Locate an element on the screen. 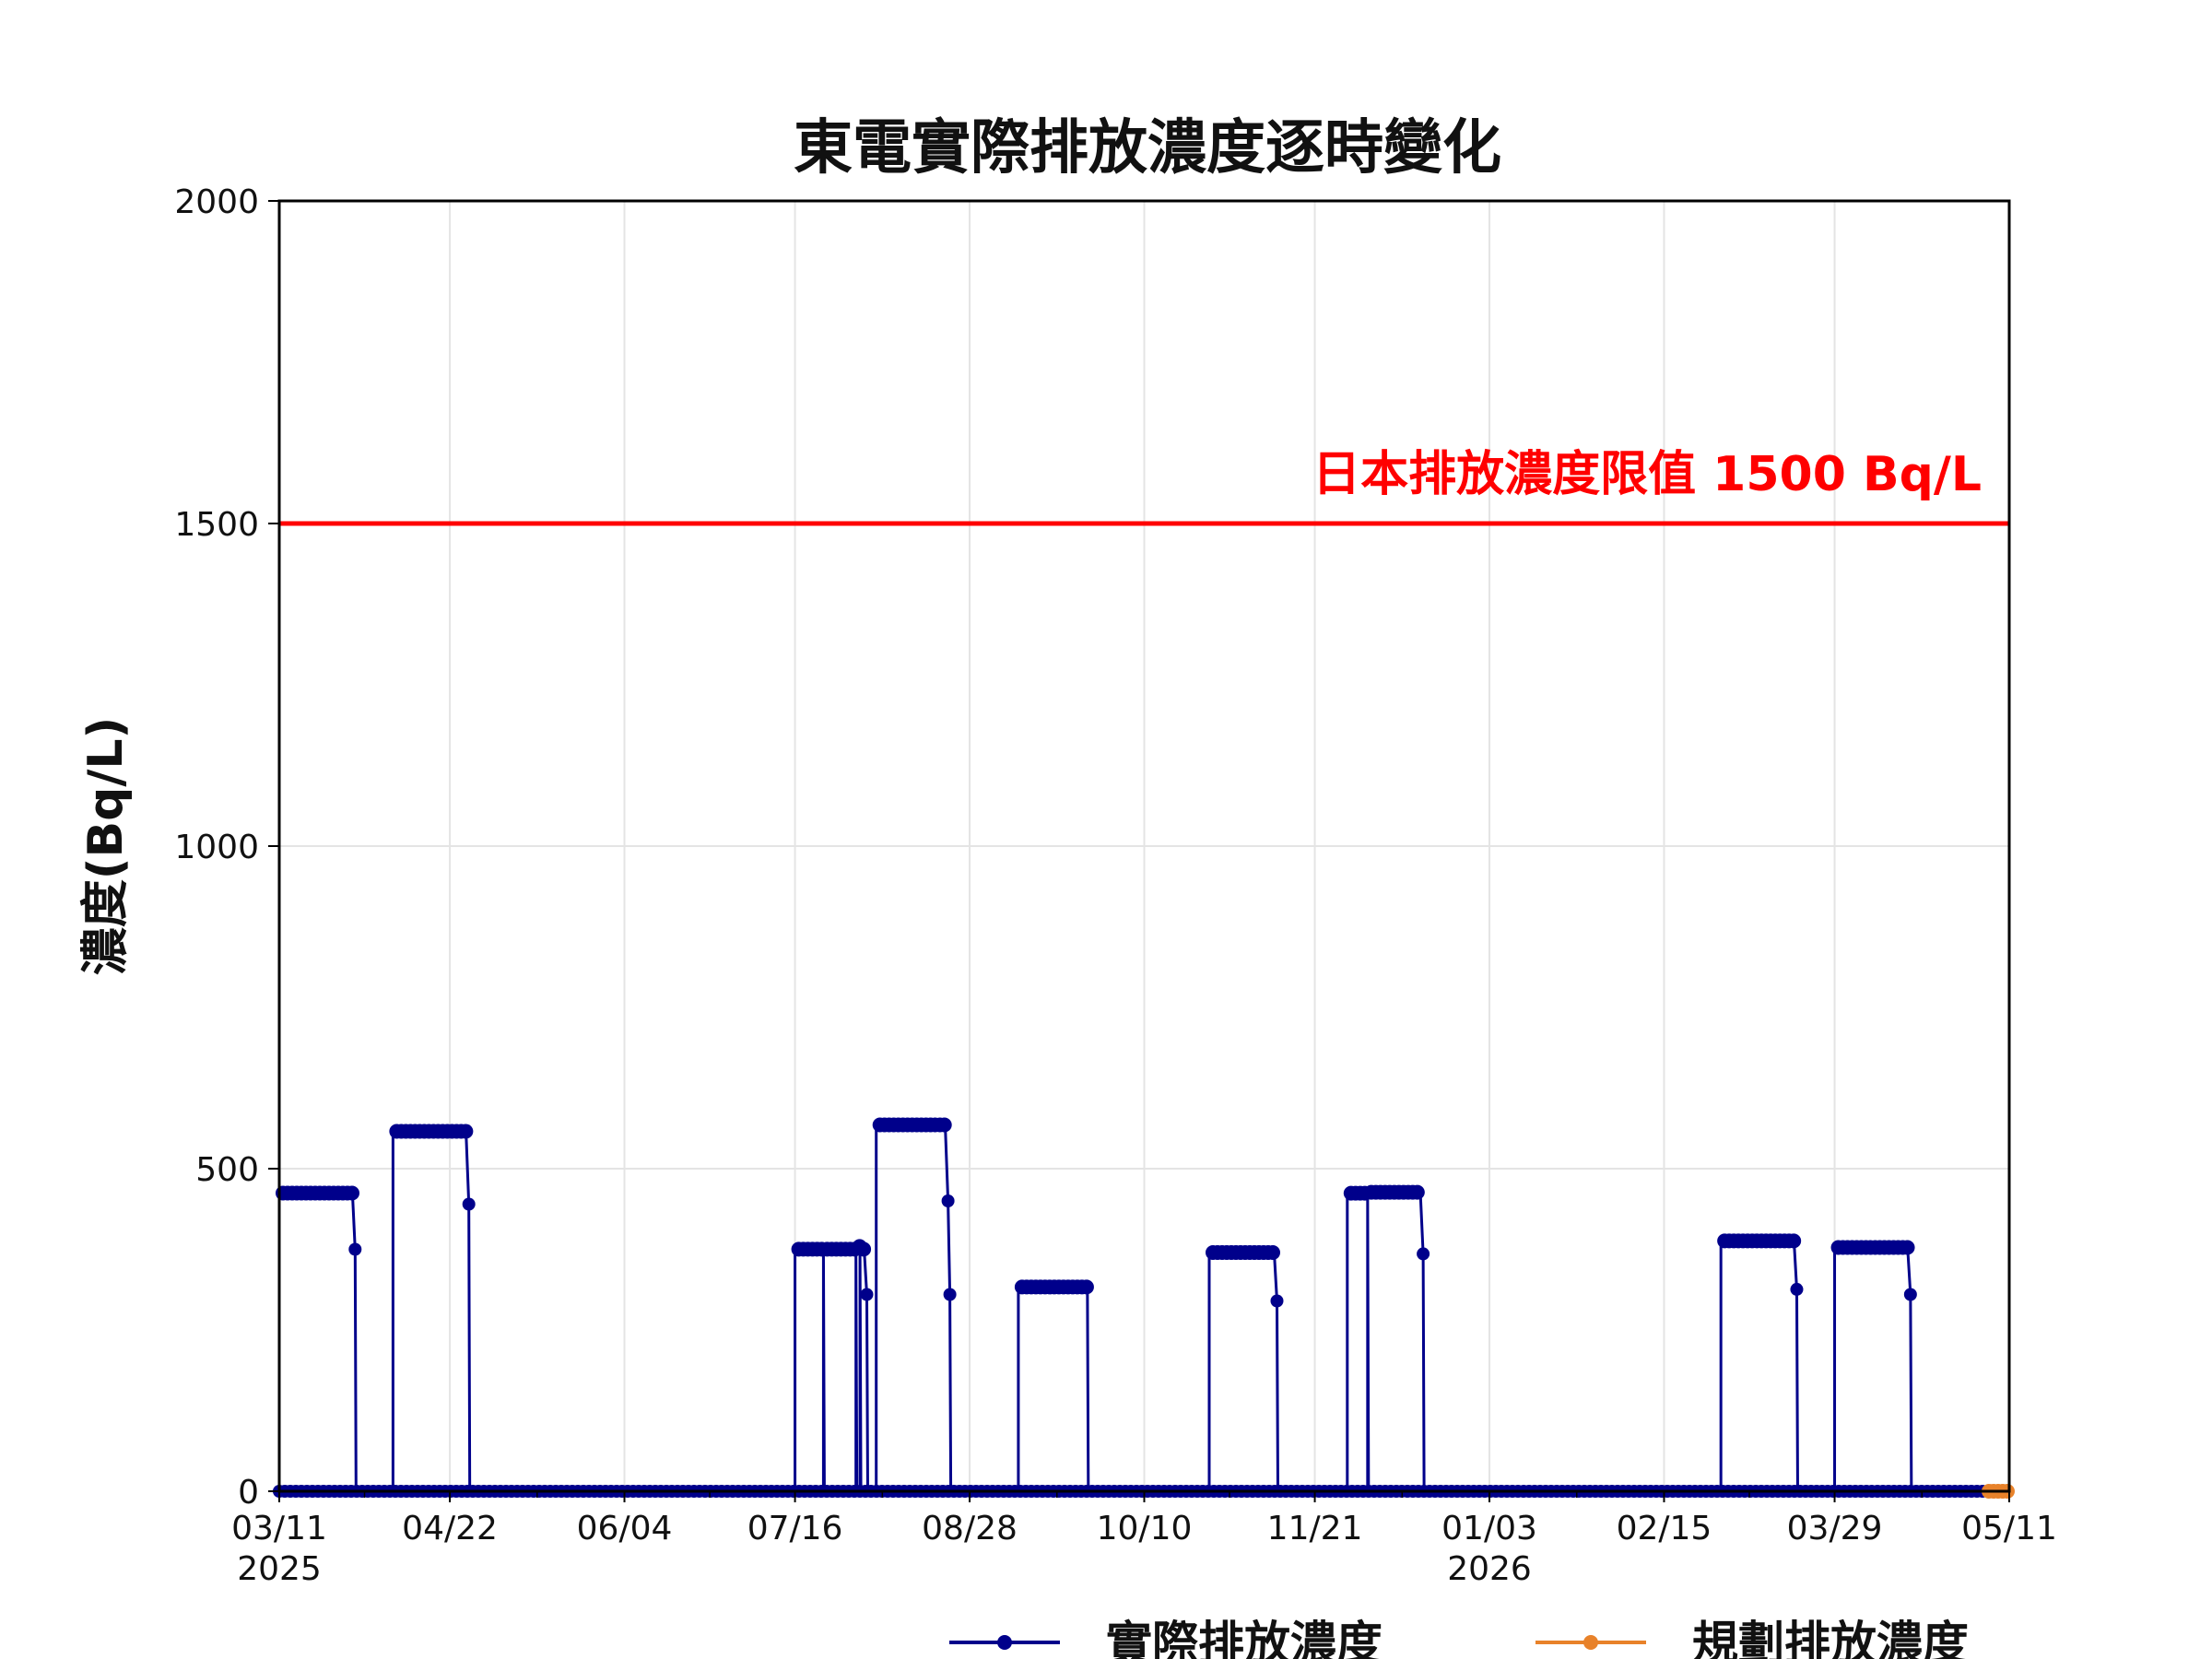 The height and width of the screenshot is (1659, 2212). y-tick-label: 2000 is located at coordinates (216, 202).